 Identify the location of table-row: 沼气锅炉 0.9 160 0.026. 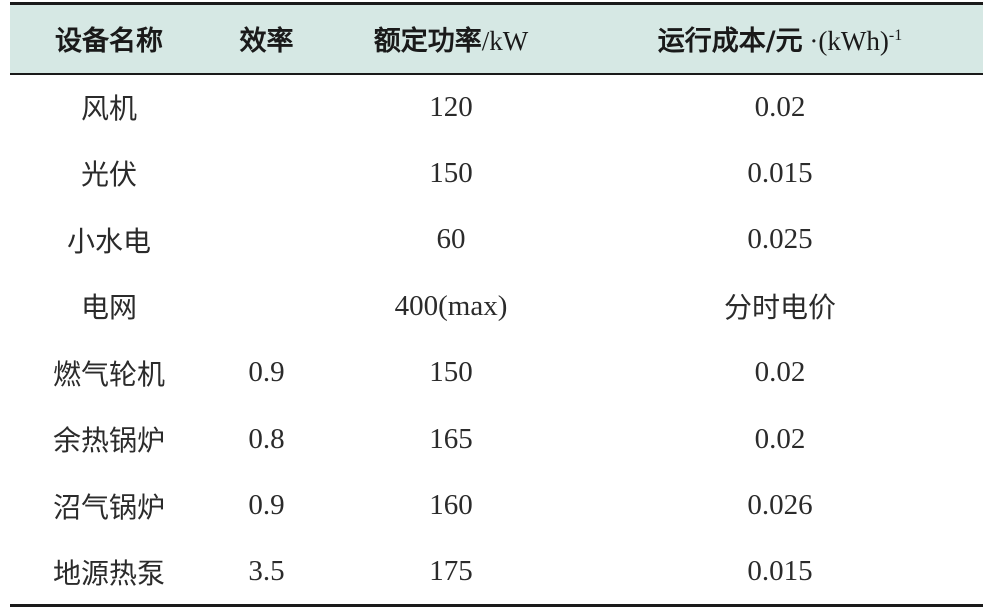
(496, 506).